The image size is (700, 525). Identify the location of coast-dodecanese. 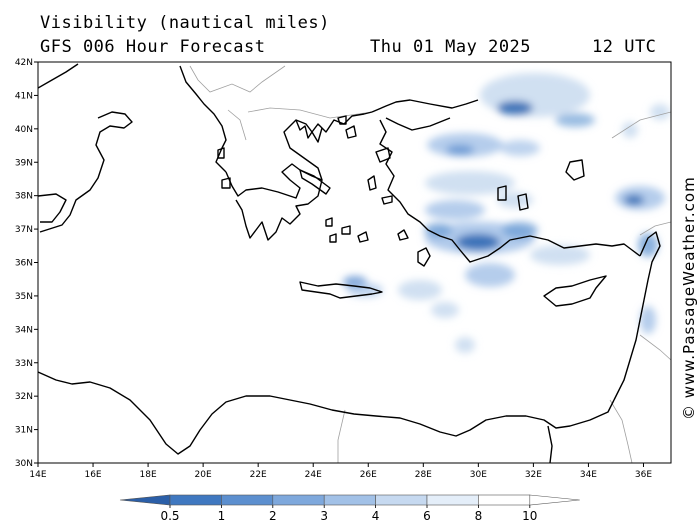
(403, 235).